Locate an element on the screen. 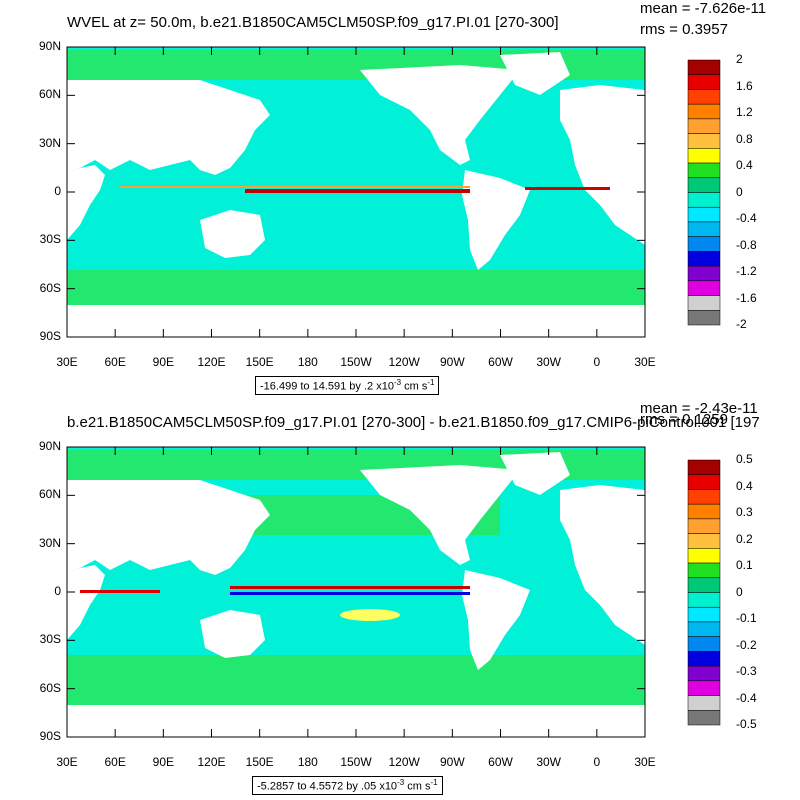 The height and width of the screenshot is (800, 800). colorbar-label: 0.8 is located at coordinates (744, 138).